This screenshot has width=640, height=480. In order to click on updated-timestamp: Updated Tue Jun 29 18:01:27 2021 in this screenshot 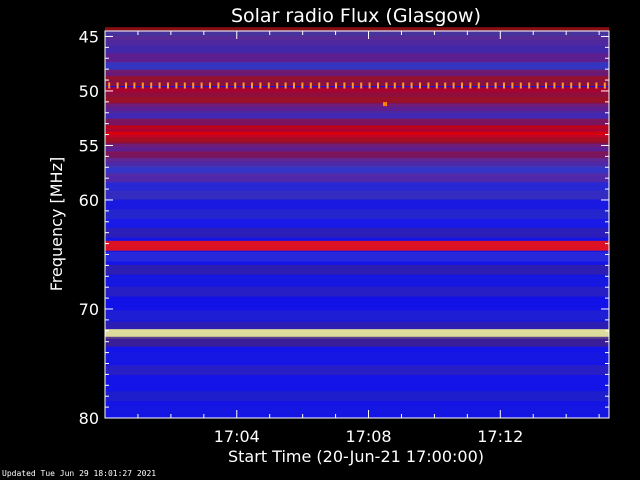, I will do `click(79, 473)`.